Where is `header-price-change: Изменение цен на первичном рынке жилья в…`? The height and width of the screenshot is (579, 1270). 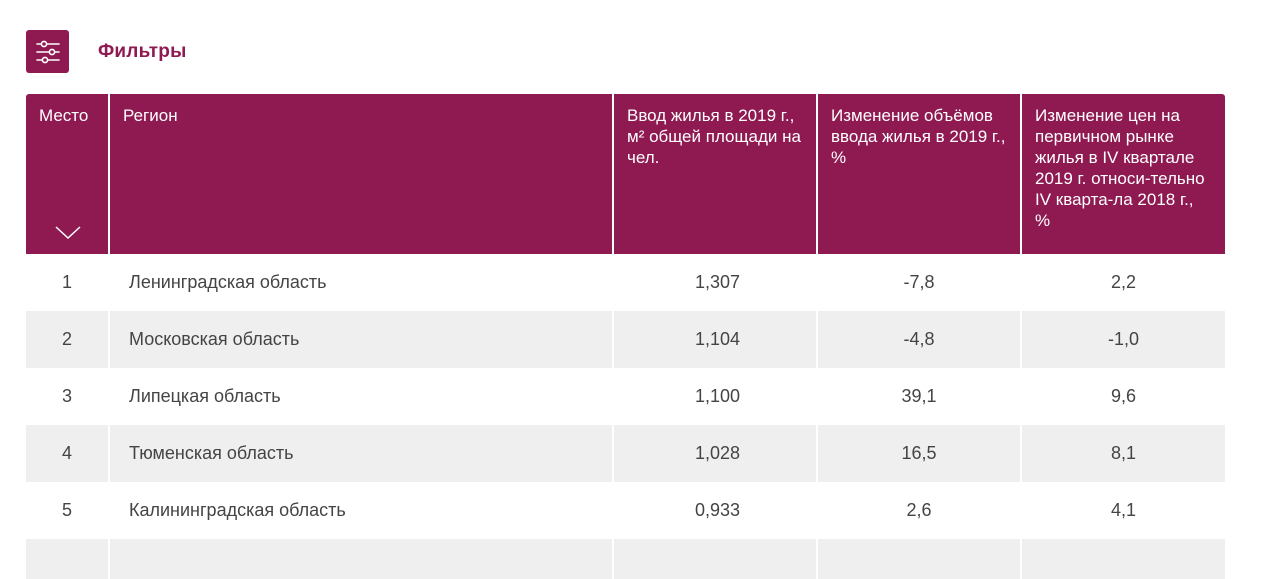 header-price-change: Изменение цен на первичном рынке жилья в… is located at coordinates (1123, 174).